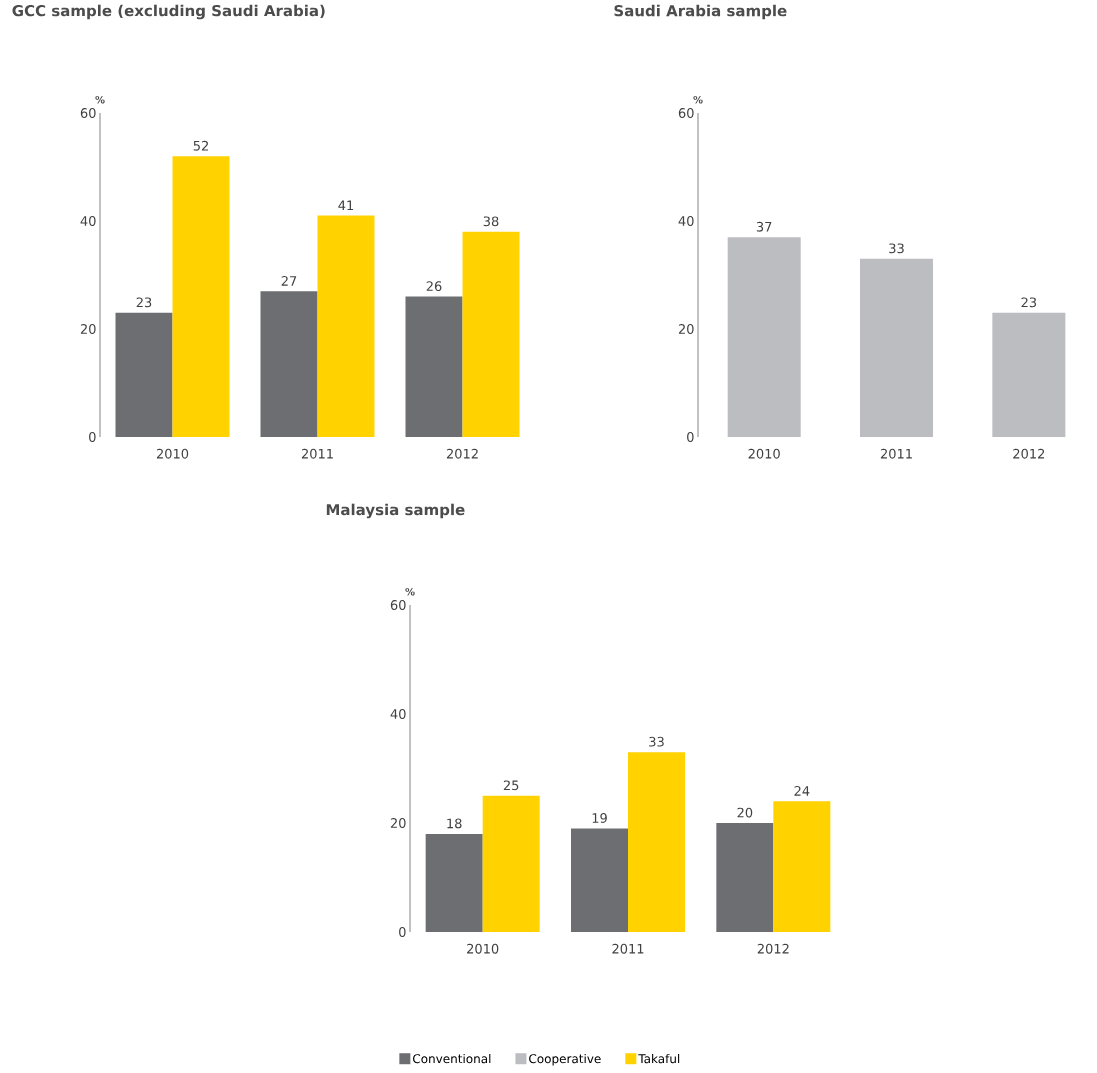 Image resolution: width=1097 pixels, height=1073 pixels. Describe the element at coordinates (659, 1058) in the screenshot. I see `legend-label: Takaful` at that location.